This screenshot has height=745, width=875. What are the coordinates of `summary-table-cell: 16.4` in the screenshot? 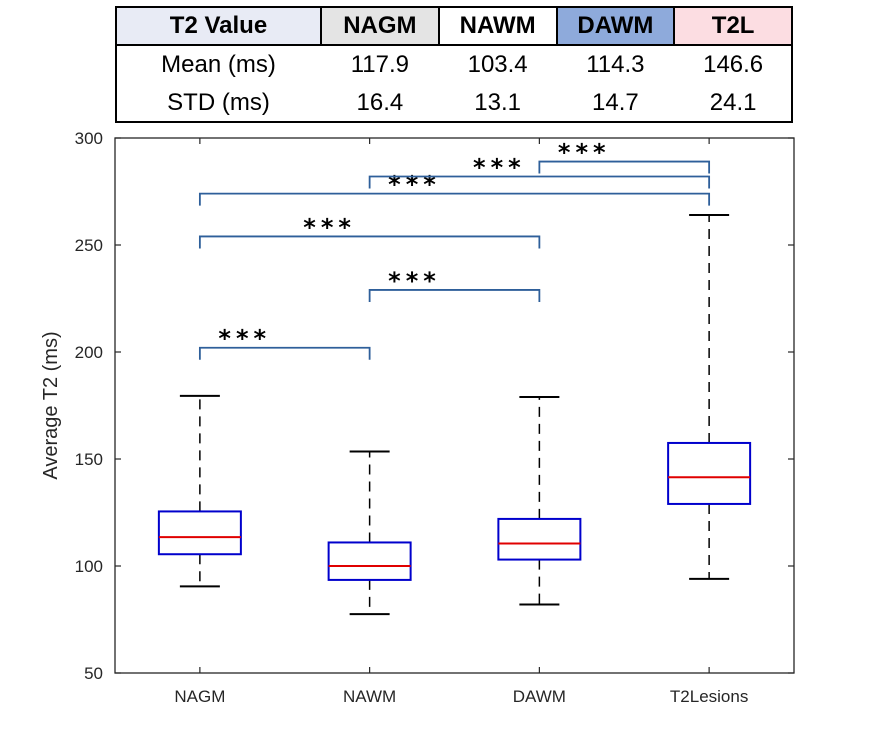 It's located at (380, 102).